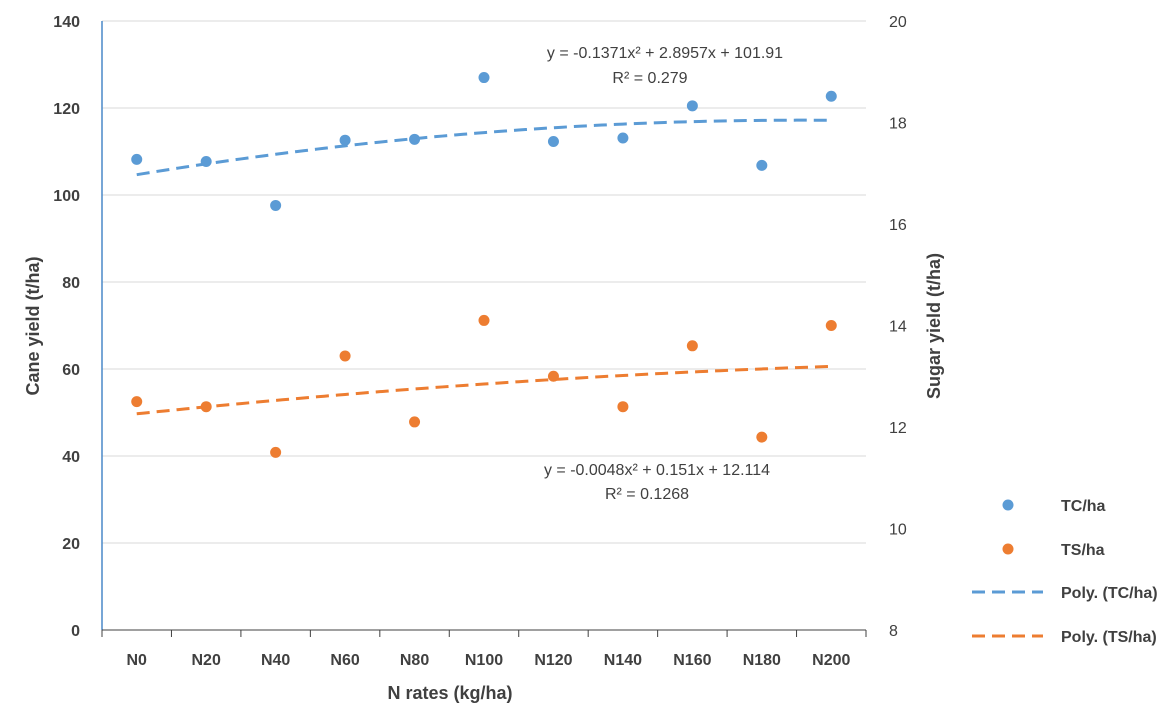  I want to click on legend-label-tc: TC/ha, so click(1083, 506).